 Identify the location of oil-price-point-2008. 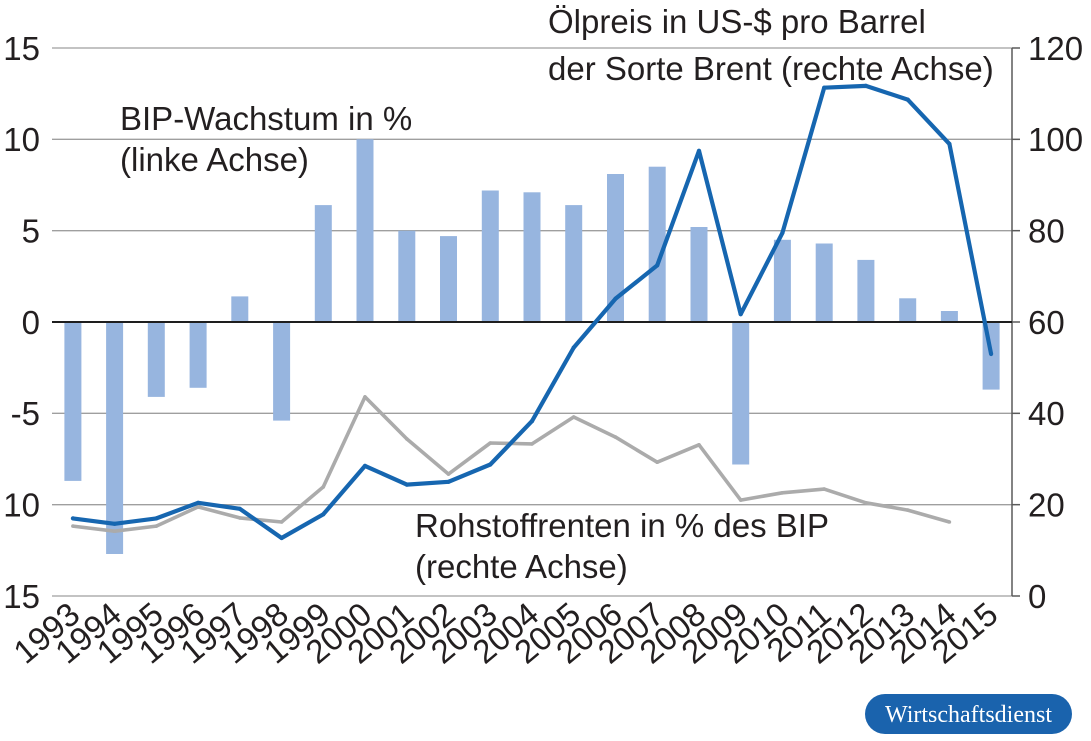
(699, 150).